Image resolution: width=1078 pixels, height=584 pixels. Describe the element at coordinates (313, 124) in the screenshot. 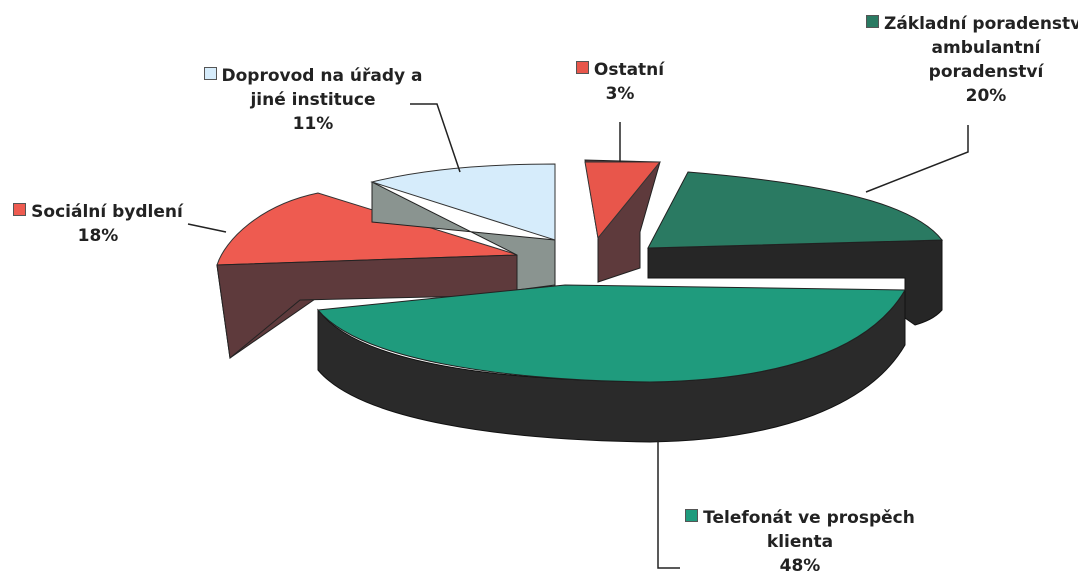

I see `label-doprovod-value: 11%` at that location.